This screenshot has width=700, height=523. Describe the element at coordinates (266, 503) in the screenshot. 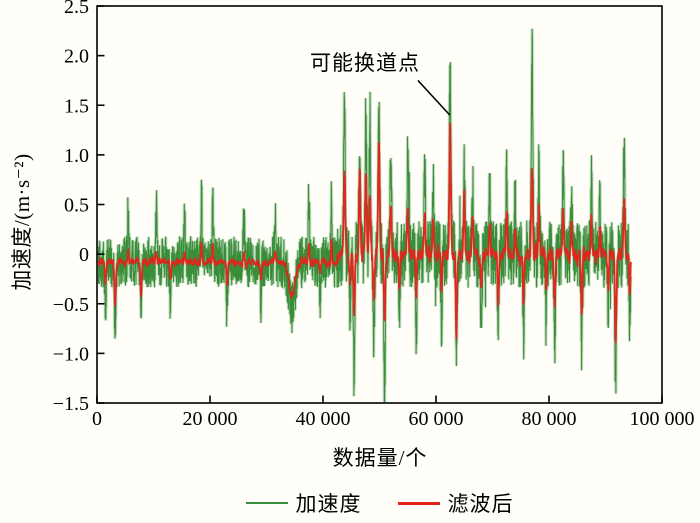

I see `raw-series-line-swatch` at that location.